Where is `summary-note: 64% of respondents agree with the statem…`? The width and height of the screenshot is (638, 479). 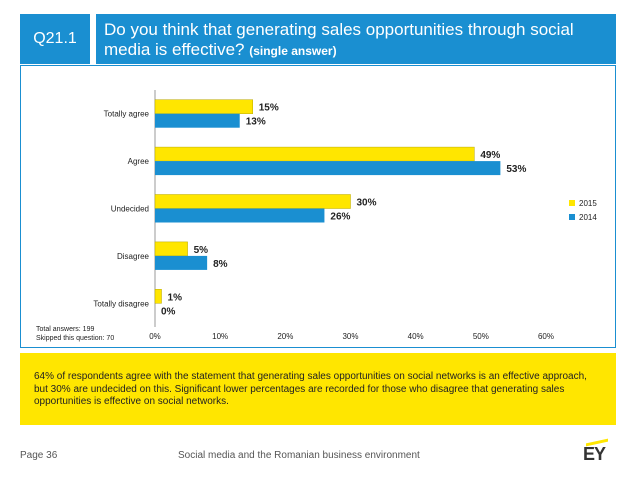
summary-note: 64% of respondents agree with the statem… is located at coordinates (318, 389).